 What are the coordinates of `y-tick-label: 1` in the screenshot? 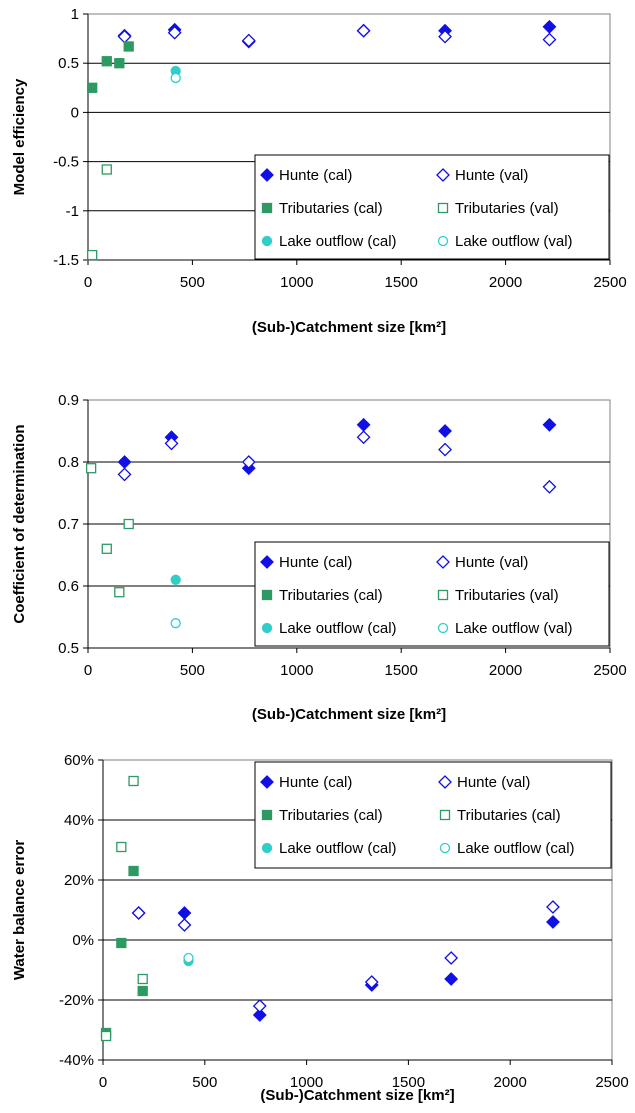 It's located at (75, 14).